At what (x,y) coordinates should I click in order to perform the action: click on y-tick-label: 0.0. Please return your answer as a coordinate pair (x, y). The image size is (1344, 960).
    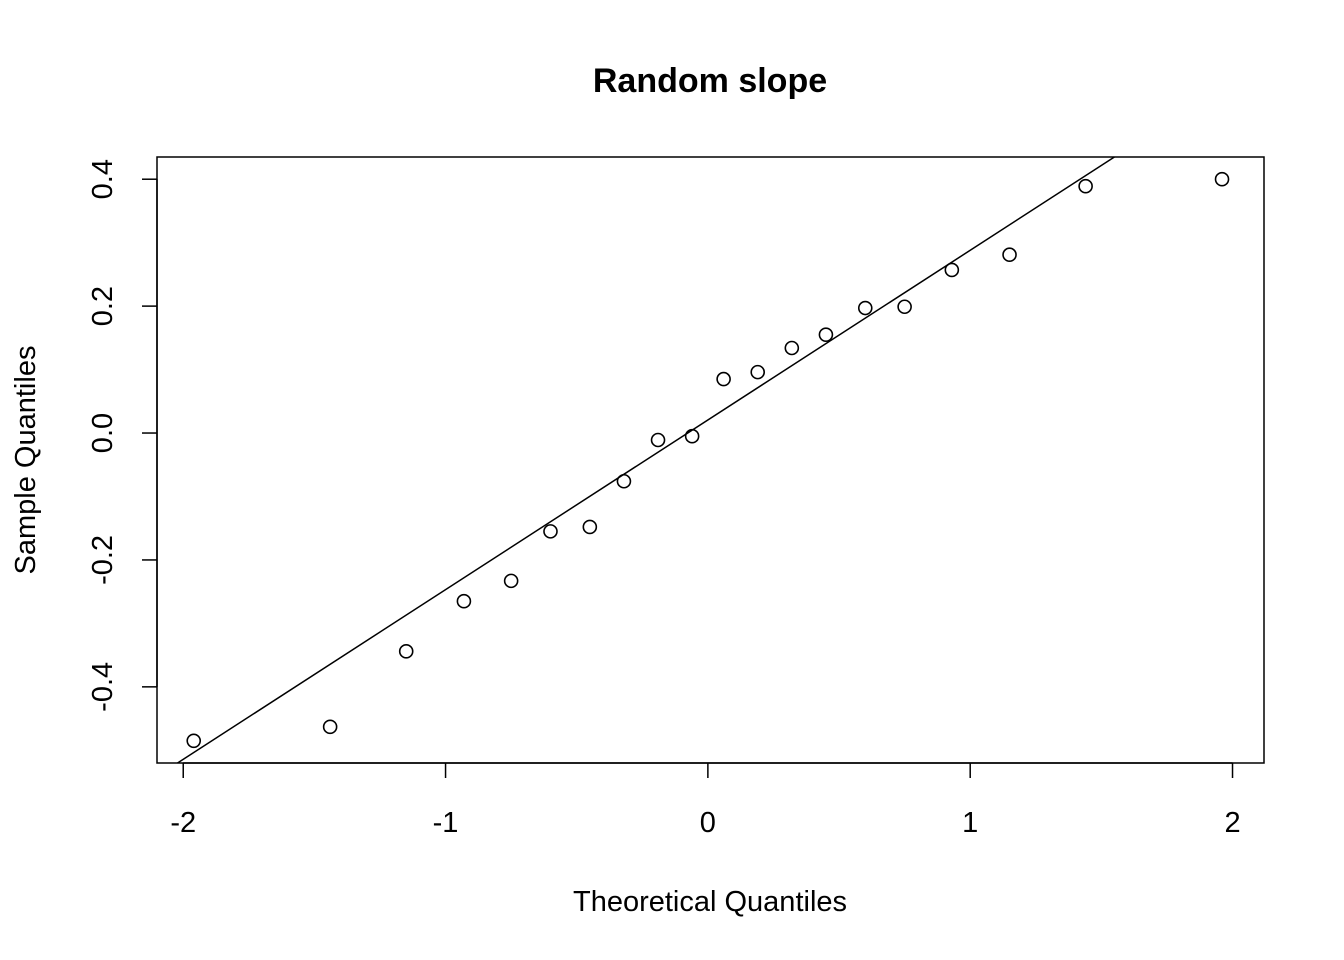
    Looking at the image, I should click on (103, 433).